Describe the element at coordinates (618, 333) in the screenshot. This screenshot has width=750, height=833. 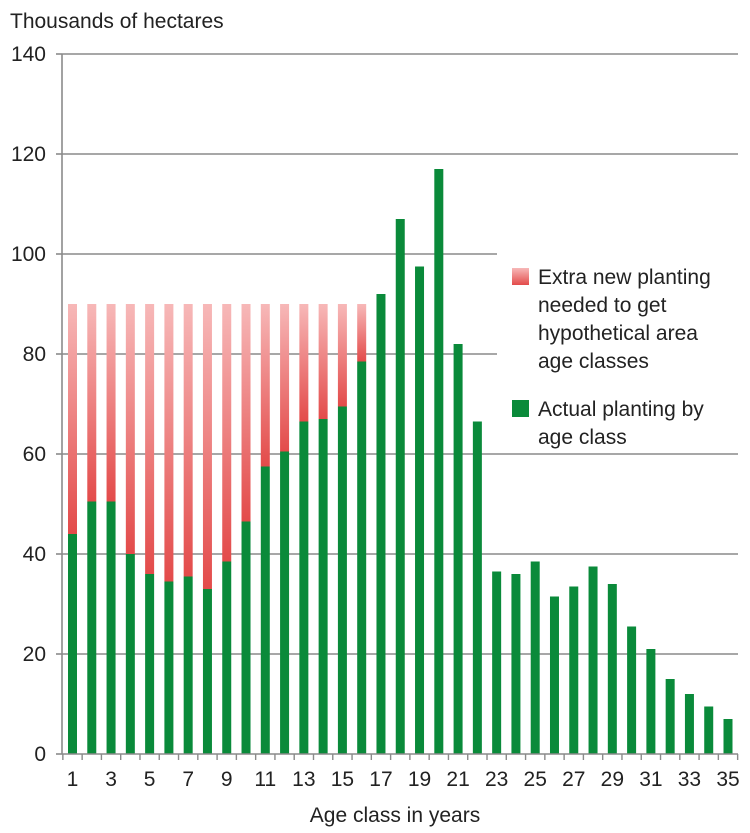
I see `legend-label-extra: hypothetical area` at that location.